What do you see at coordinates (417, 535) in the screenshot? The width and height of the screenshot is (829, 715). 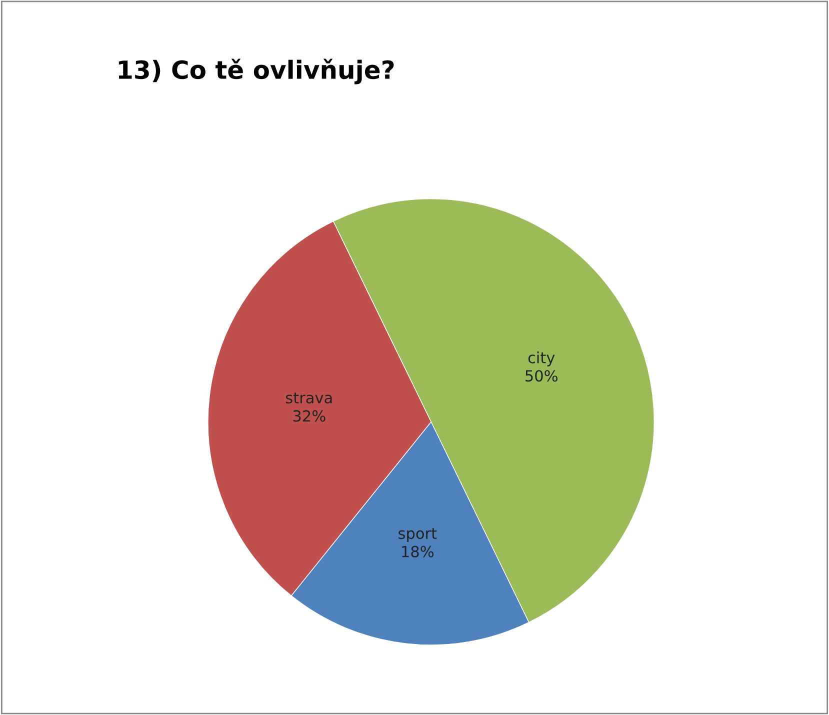 I see `slice-label: sport` at bounding box center [417, 535].